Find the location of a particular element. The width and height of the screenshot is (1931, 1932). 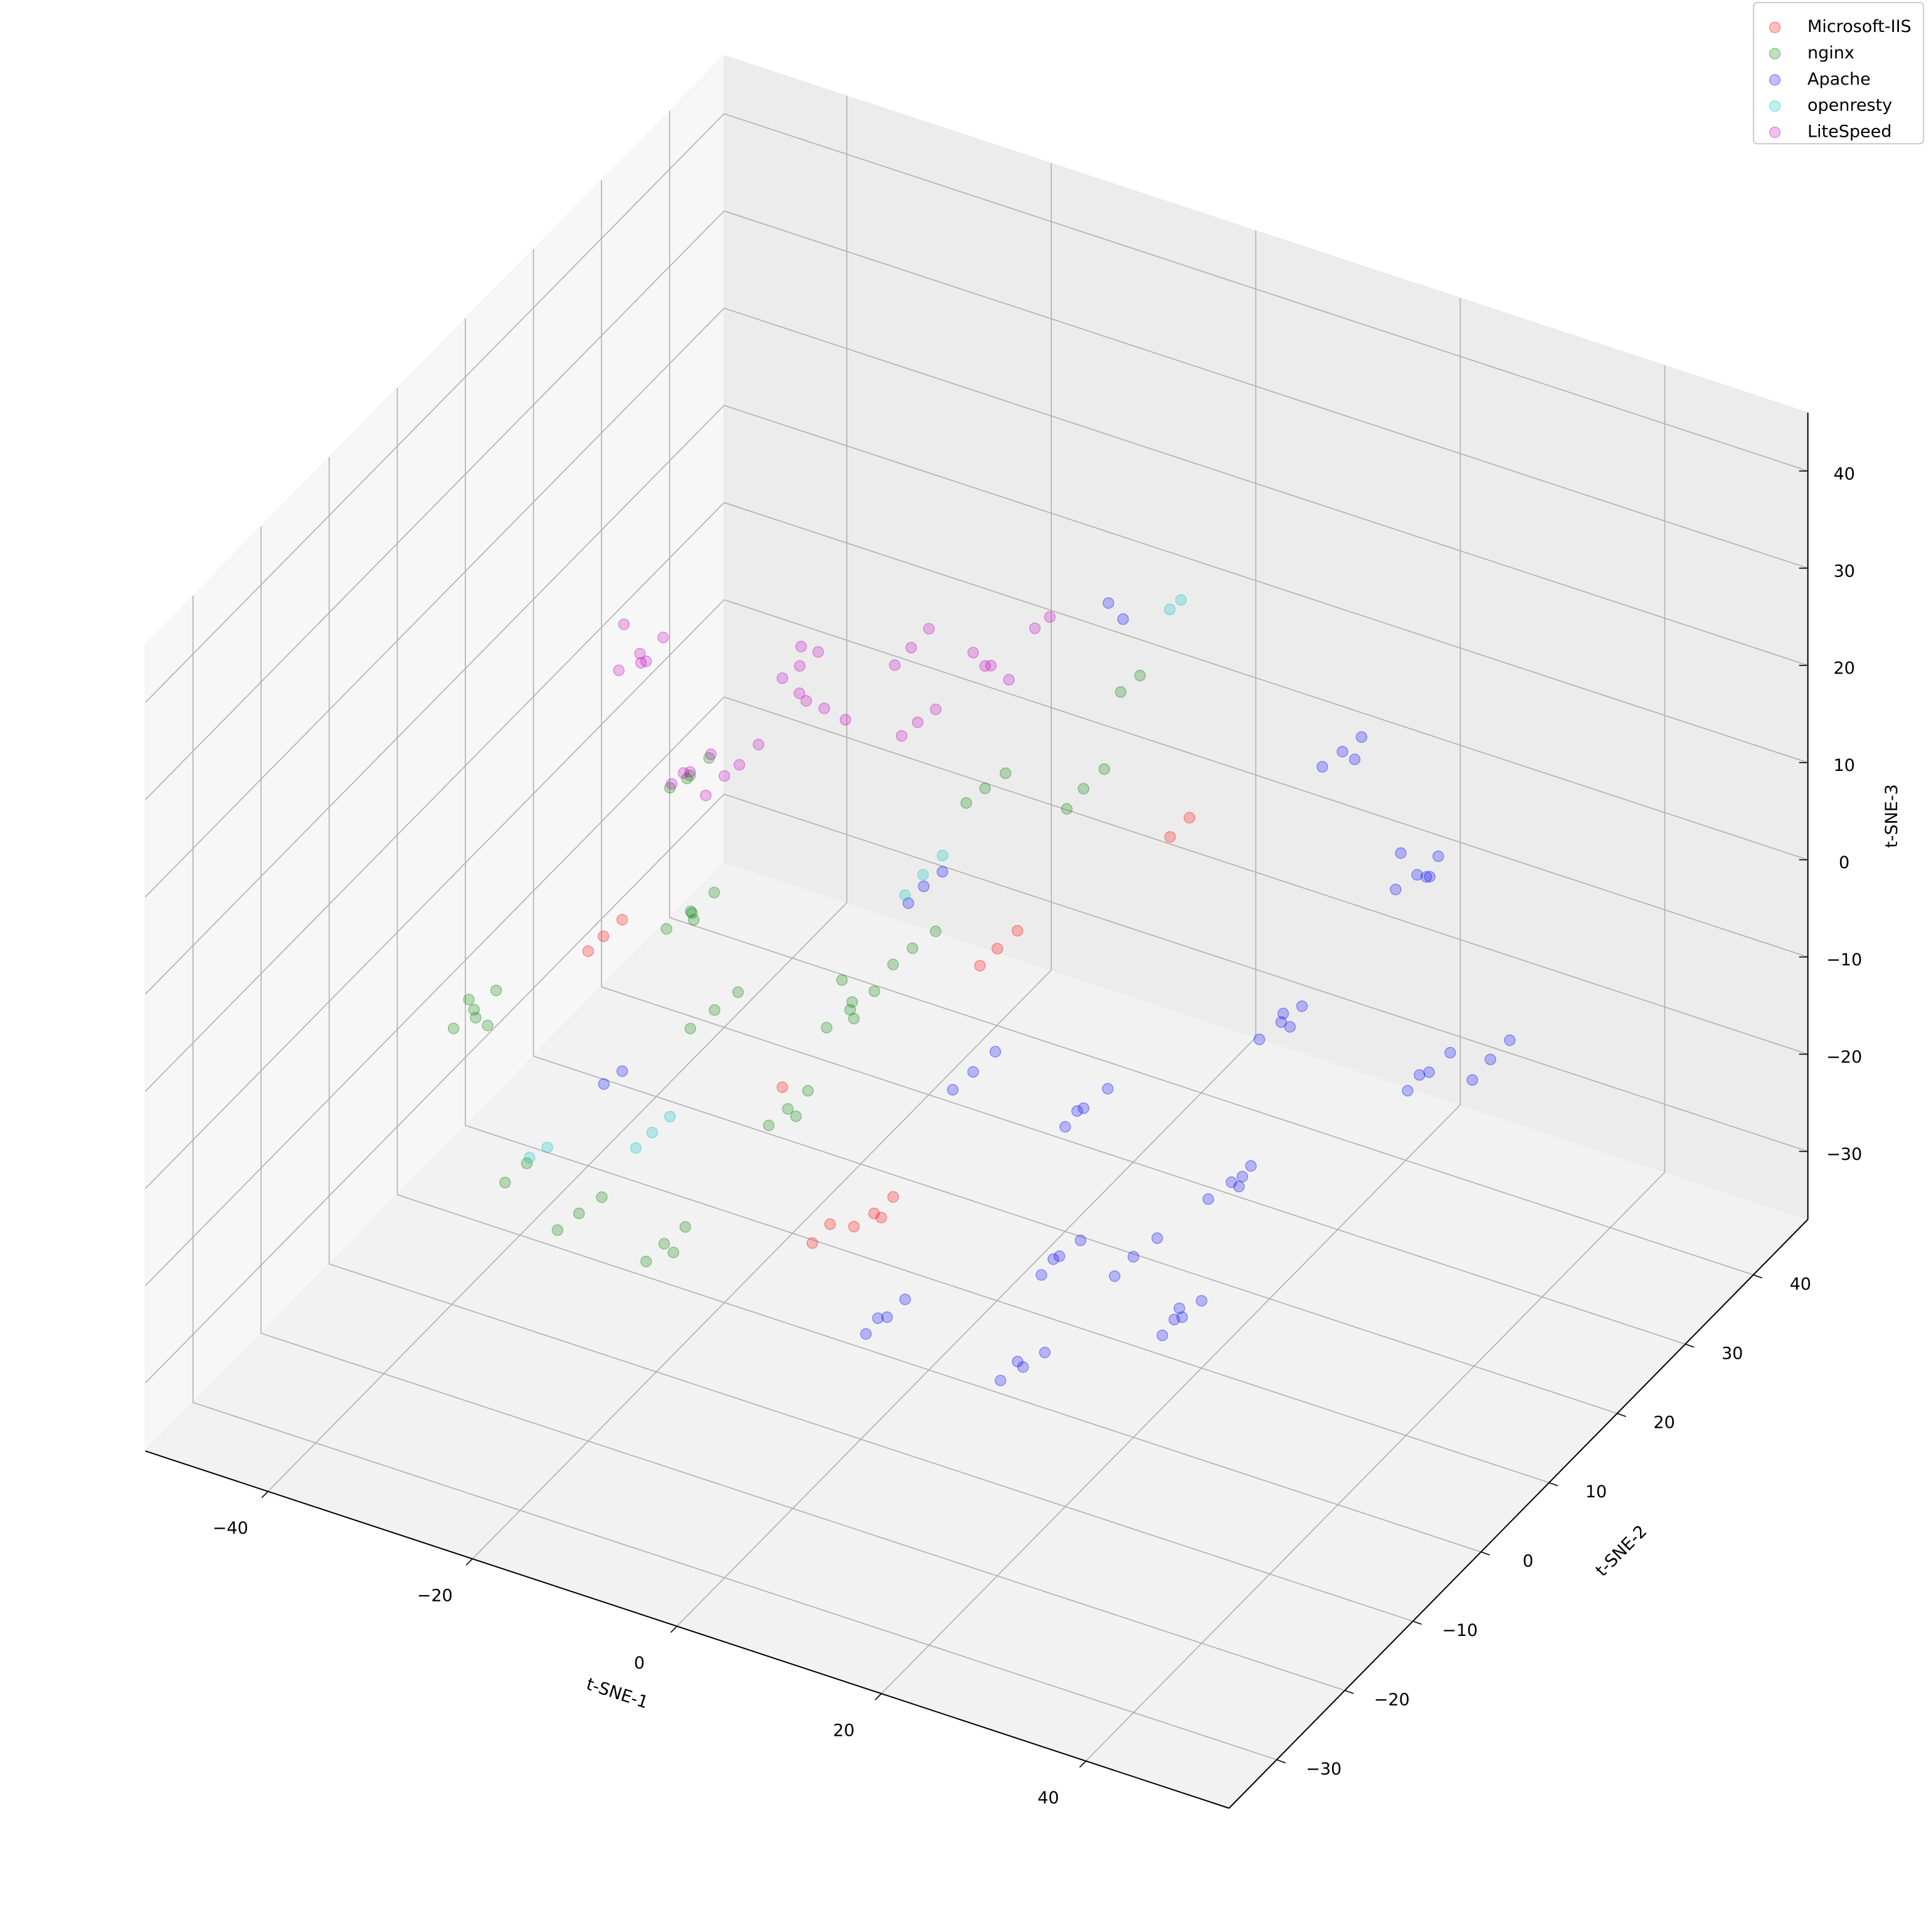

y-tick-label: 10 is located at coordinates (1596, 1492).